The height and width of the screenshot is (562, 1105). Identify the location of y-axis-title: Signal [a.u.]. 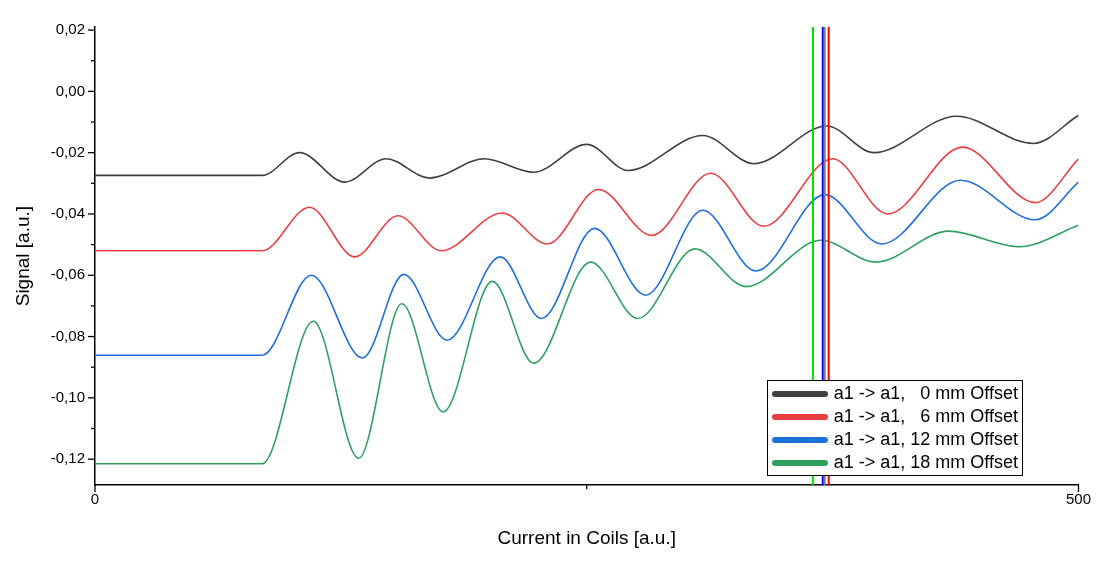
(22, 256).